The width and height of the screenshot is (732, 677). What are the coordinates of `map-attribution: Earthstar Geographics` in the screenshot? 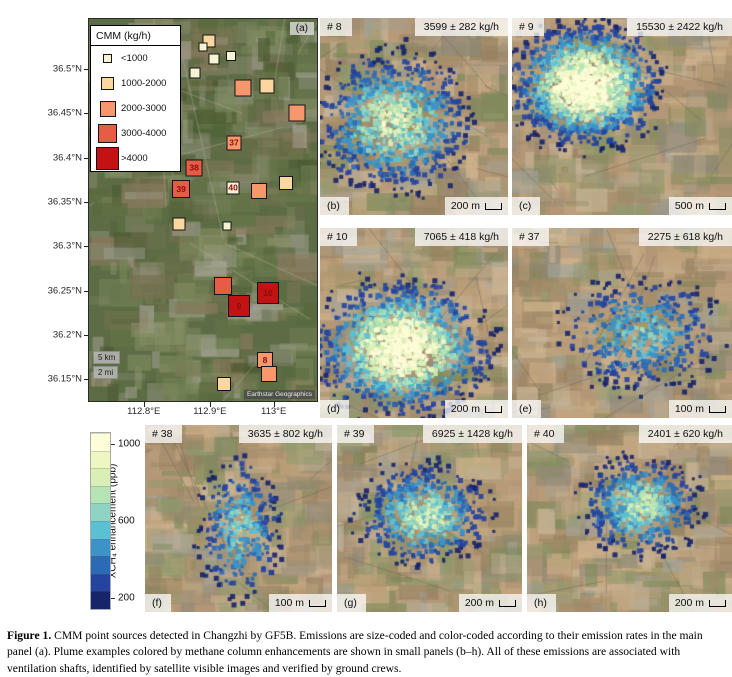 It's located at (279, 394).